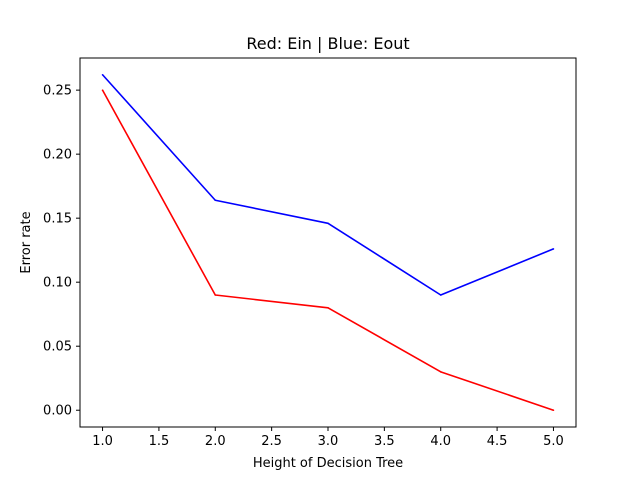 This screenshot has width=640, height=480. Describe the element at coordinates (57, 347) in the screenshot. I see `y-tick-label: 0.05` at that location.